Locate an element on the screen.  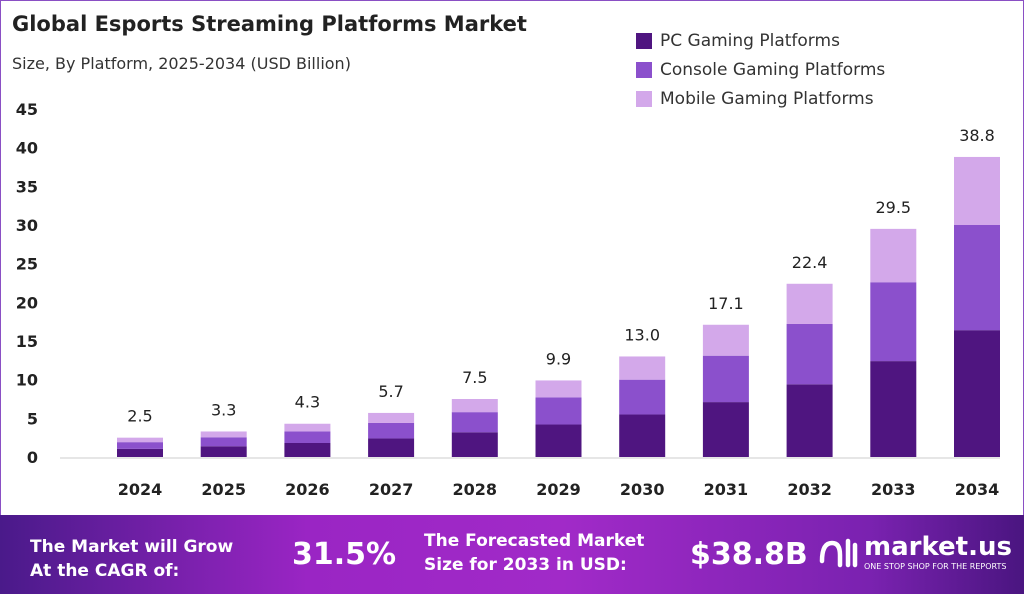
y-tick-label: 10 is located at coordinates (27, 380).